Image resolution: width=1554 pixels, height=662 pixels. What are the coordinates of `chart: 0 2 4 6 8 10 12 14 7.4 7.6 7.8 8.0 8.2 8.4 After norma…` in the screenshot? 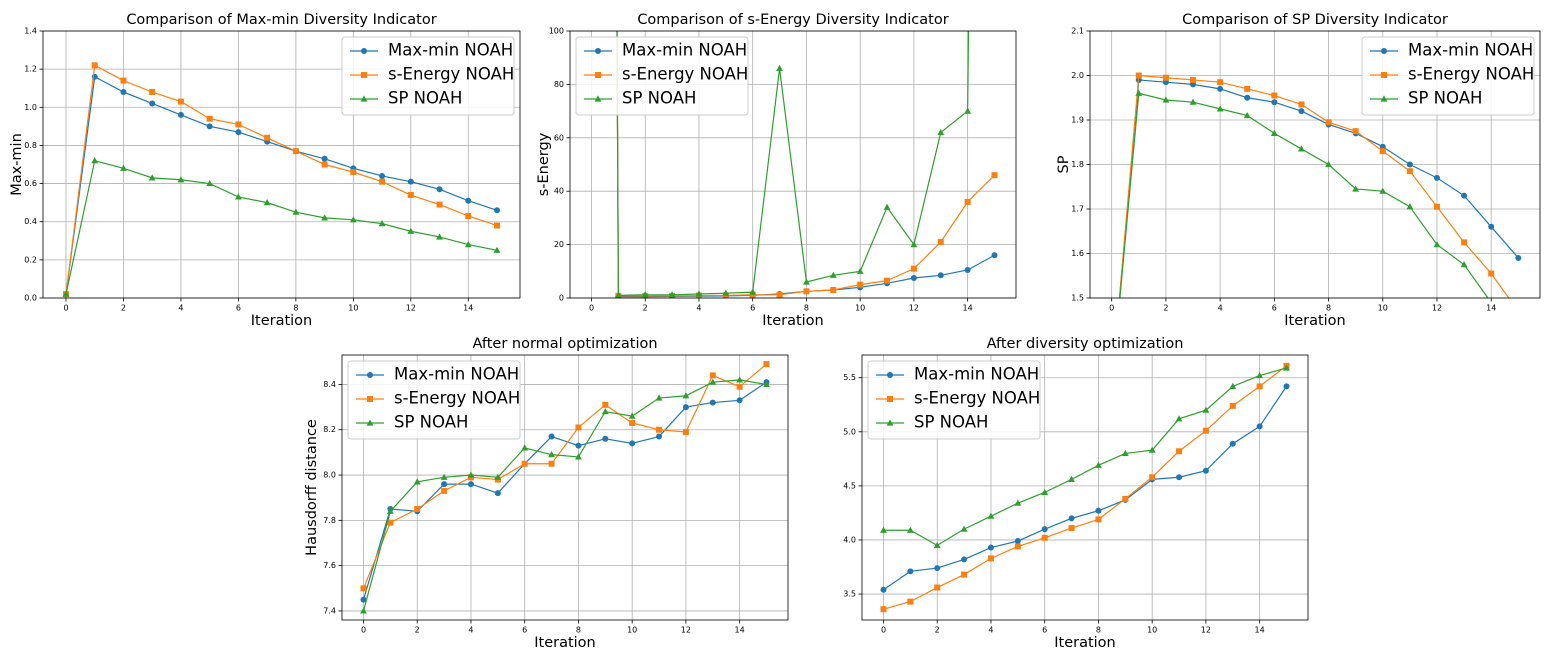 It's located at (546, 493).